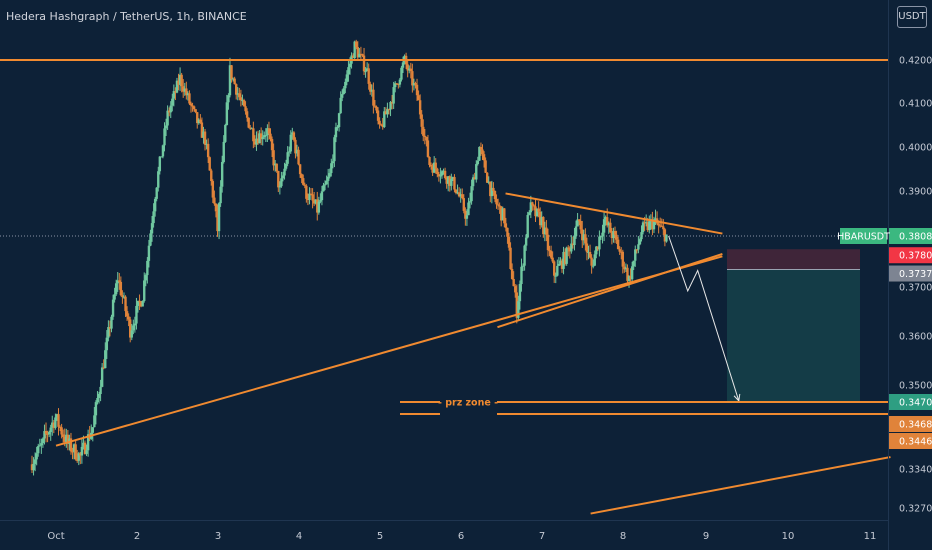  I want to click on lower-channel-line, so click(740, 485).